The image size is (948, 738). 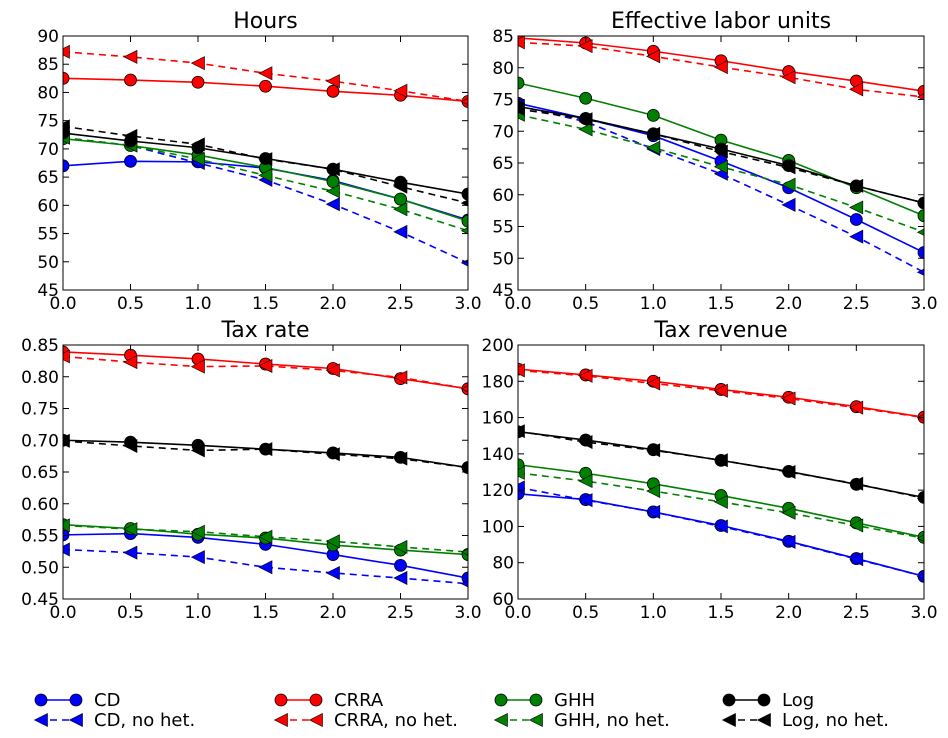 What do you see at coordinates (114, 720) in the screenshot?
I see `legend-entry-cd-no-het: CD, no het.` at bounding box center [114, 720].